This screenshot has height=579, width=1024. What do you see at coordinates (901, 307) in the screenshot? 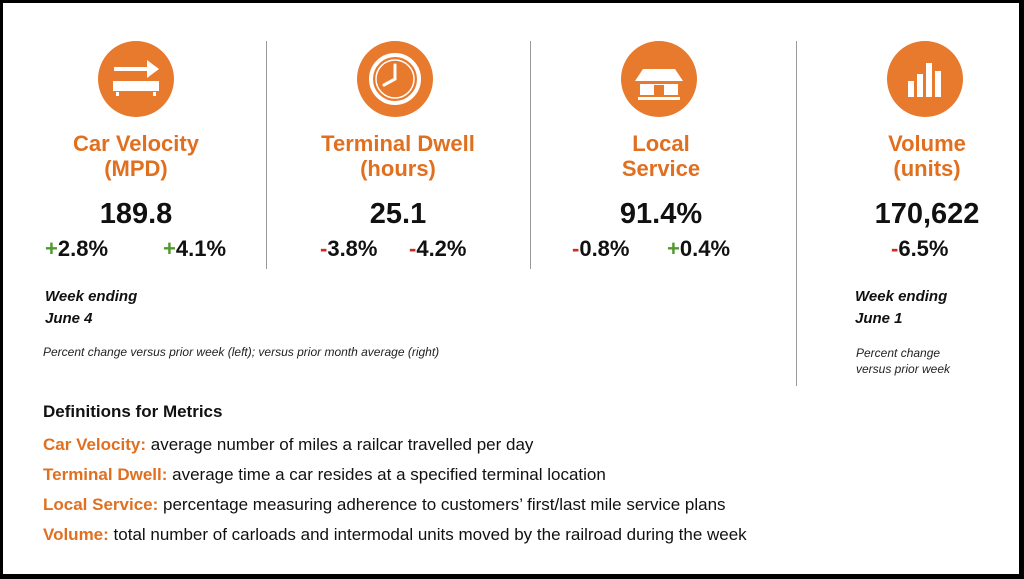
I see `week-ending-note: Week ending June 1` at bounding box center [901, 307].